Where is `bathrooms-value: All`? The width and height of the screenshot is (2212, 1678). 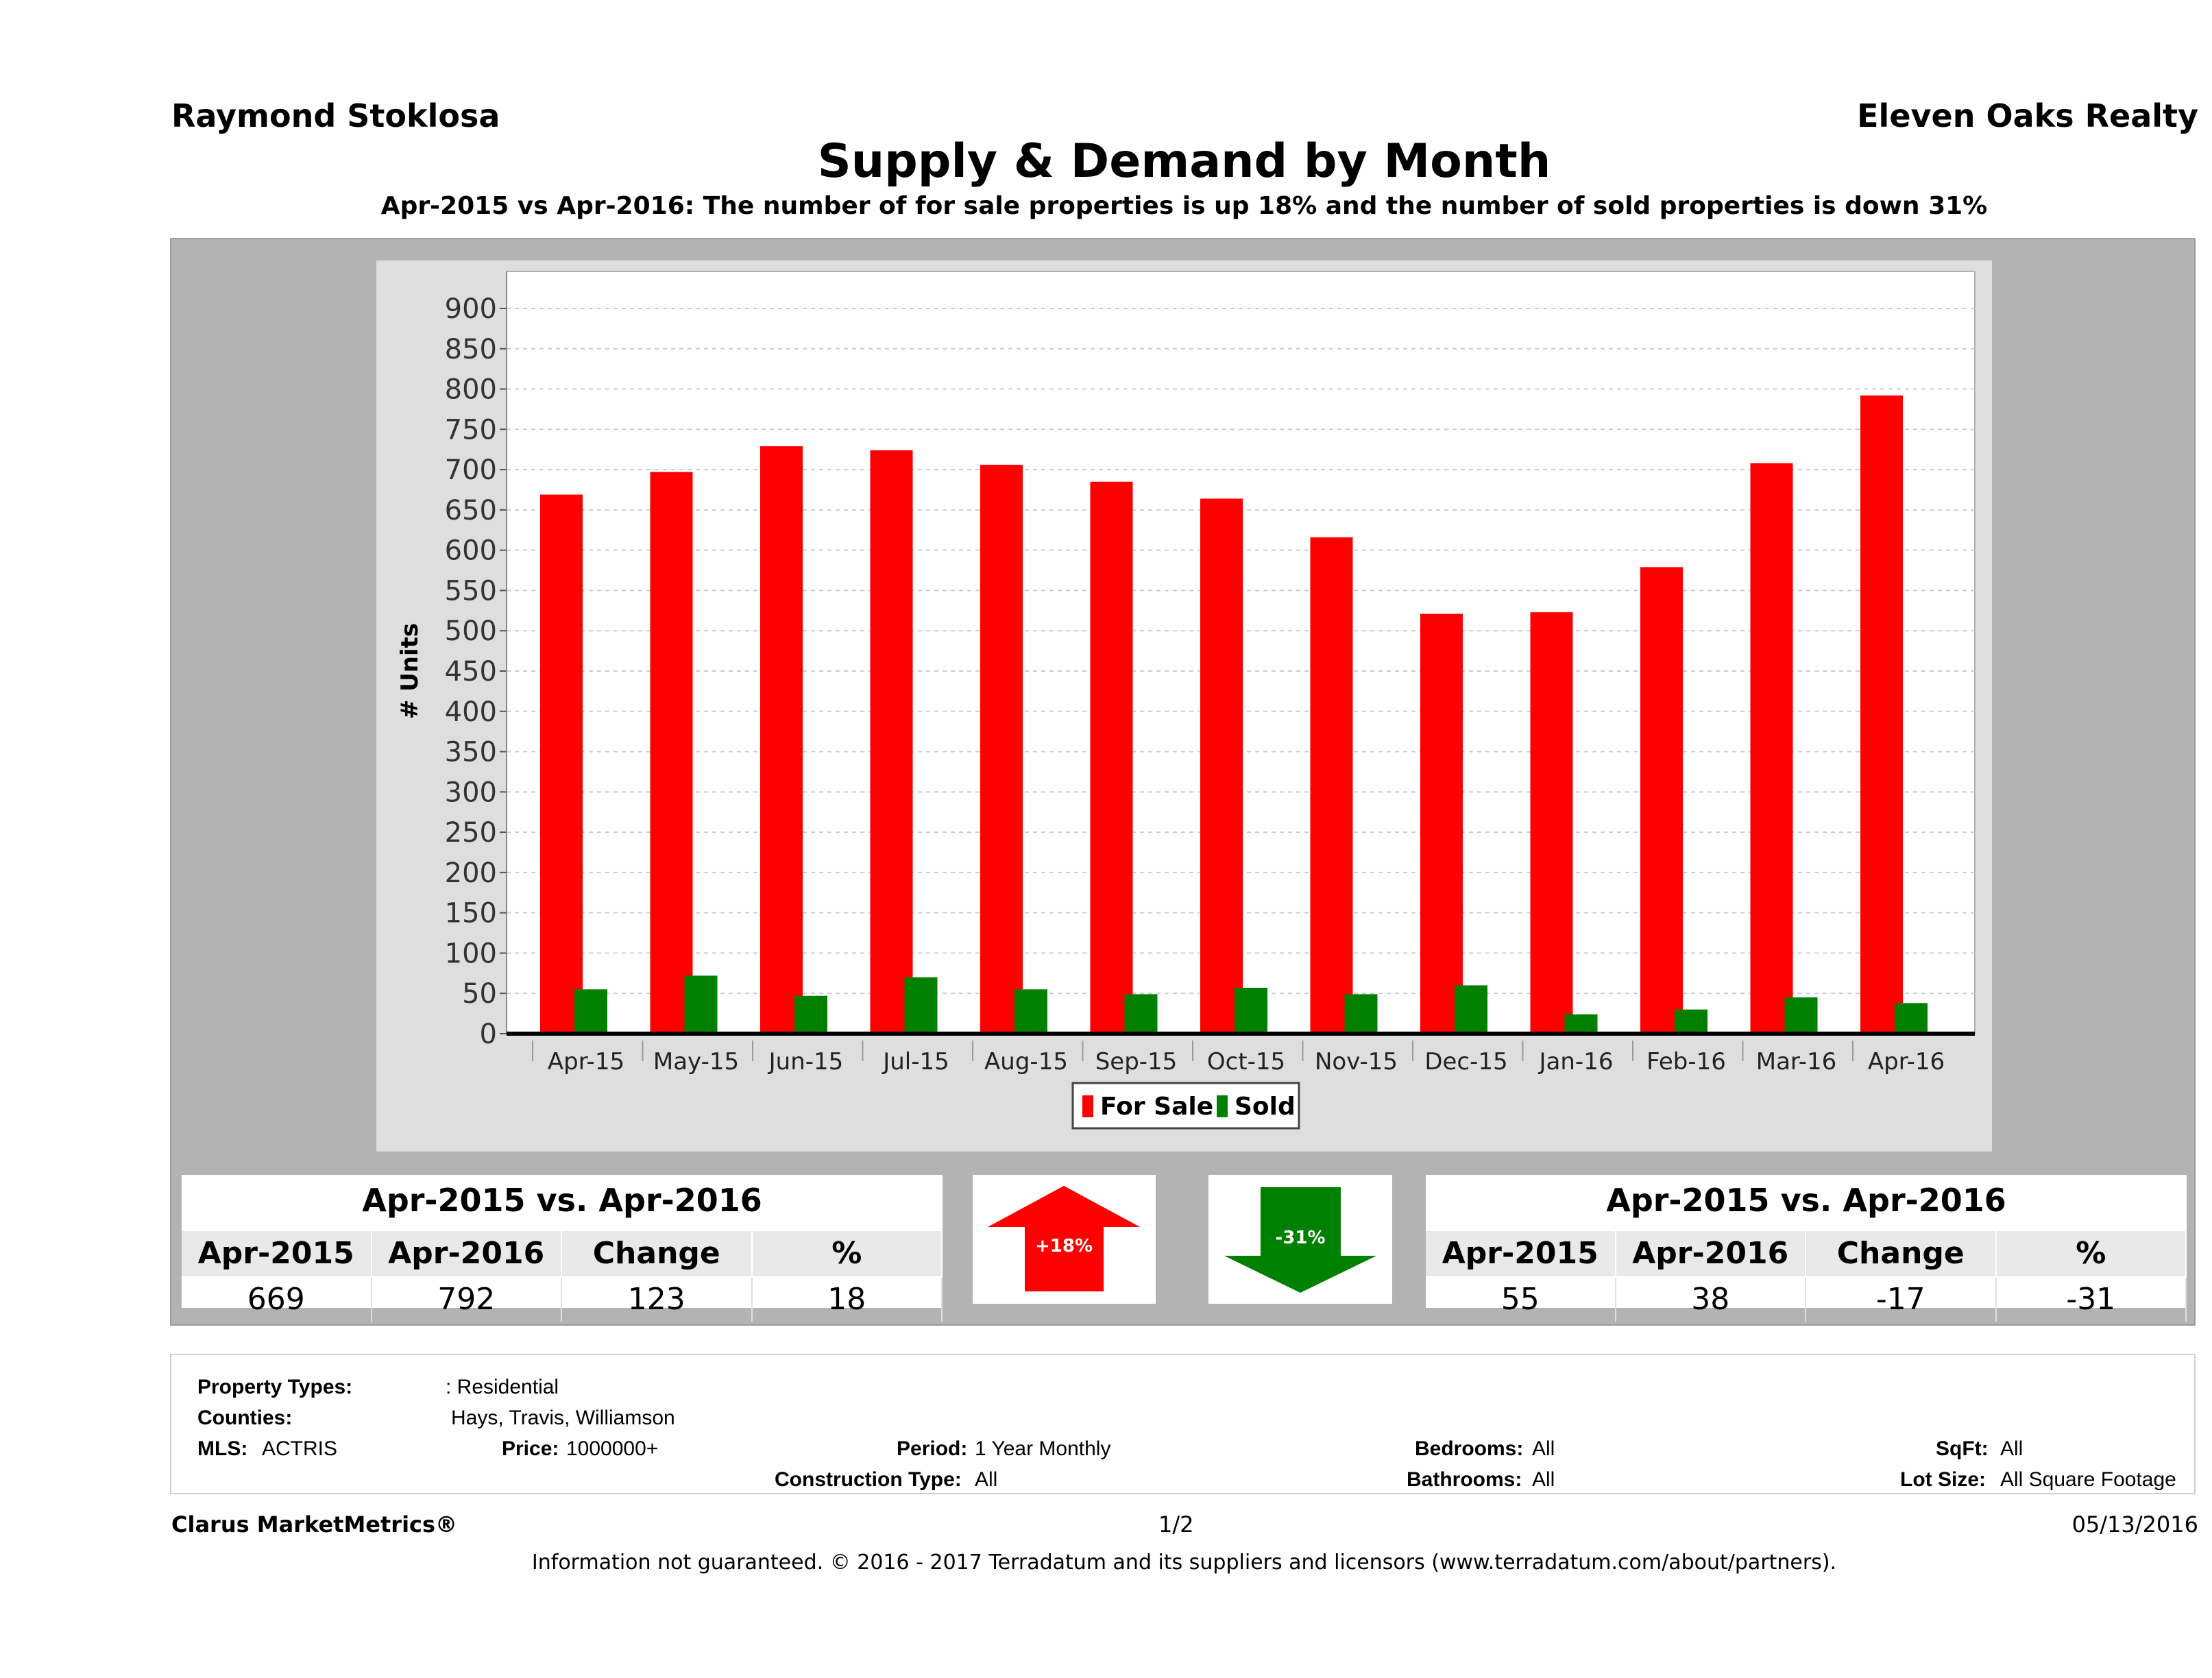 bathrooms-value: All is located at coordinates (1544, 1479).